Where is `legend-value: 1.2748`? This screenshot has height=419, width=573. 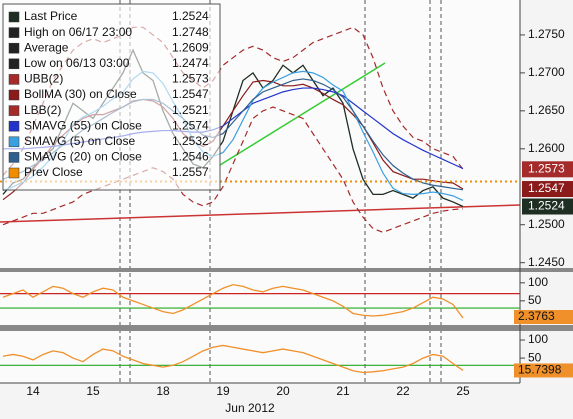 legend-value: 1.2748 is located at coordinates (190, 32).